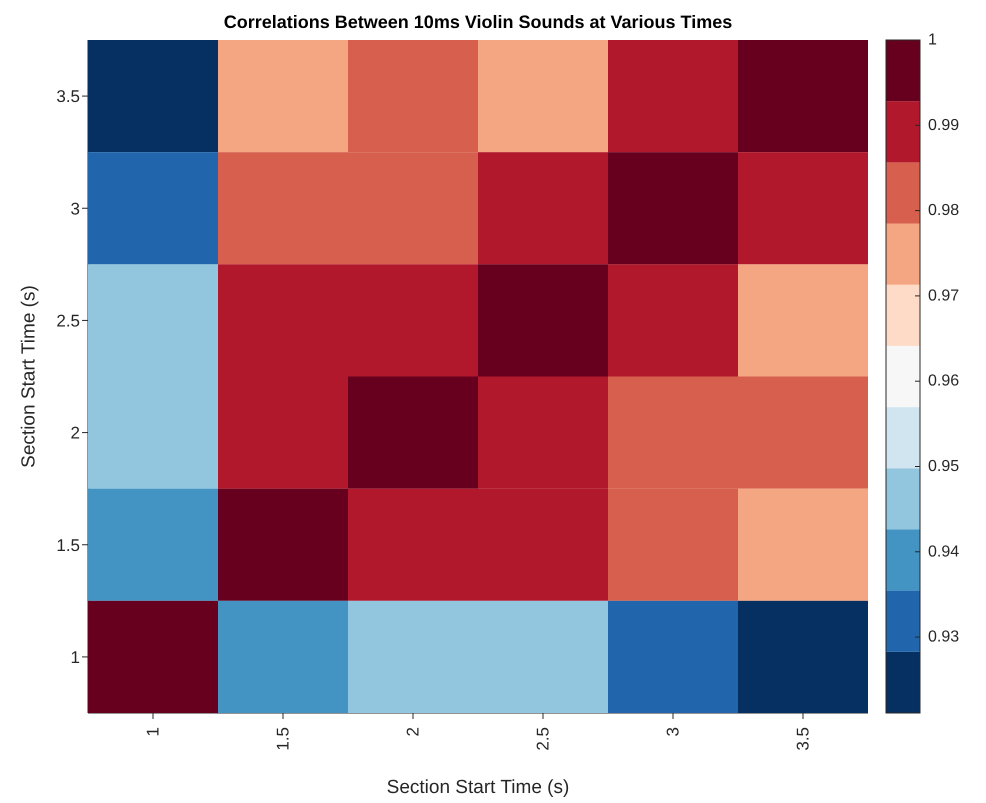 The height and width of the screenshot is (803, 986). I want to click on x-tick-label: 3.5, so click(803, 739).